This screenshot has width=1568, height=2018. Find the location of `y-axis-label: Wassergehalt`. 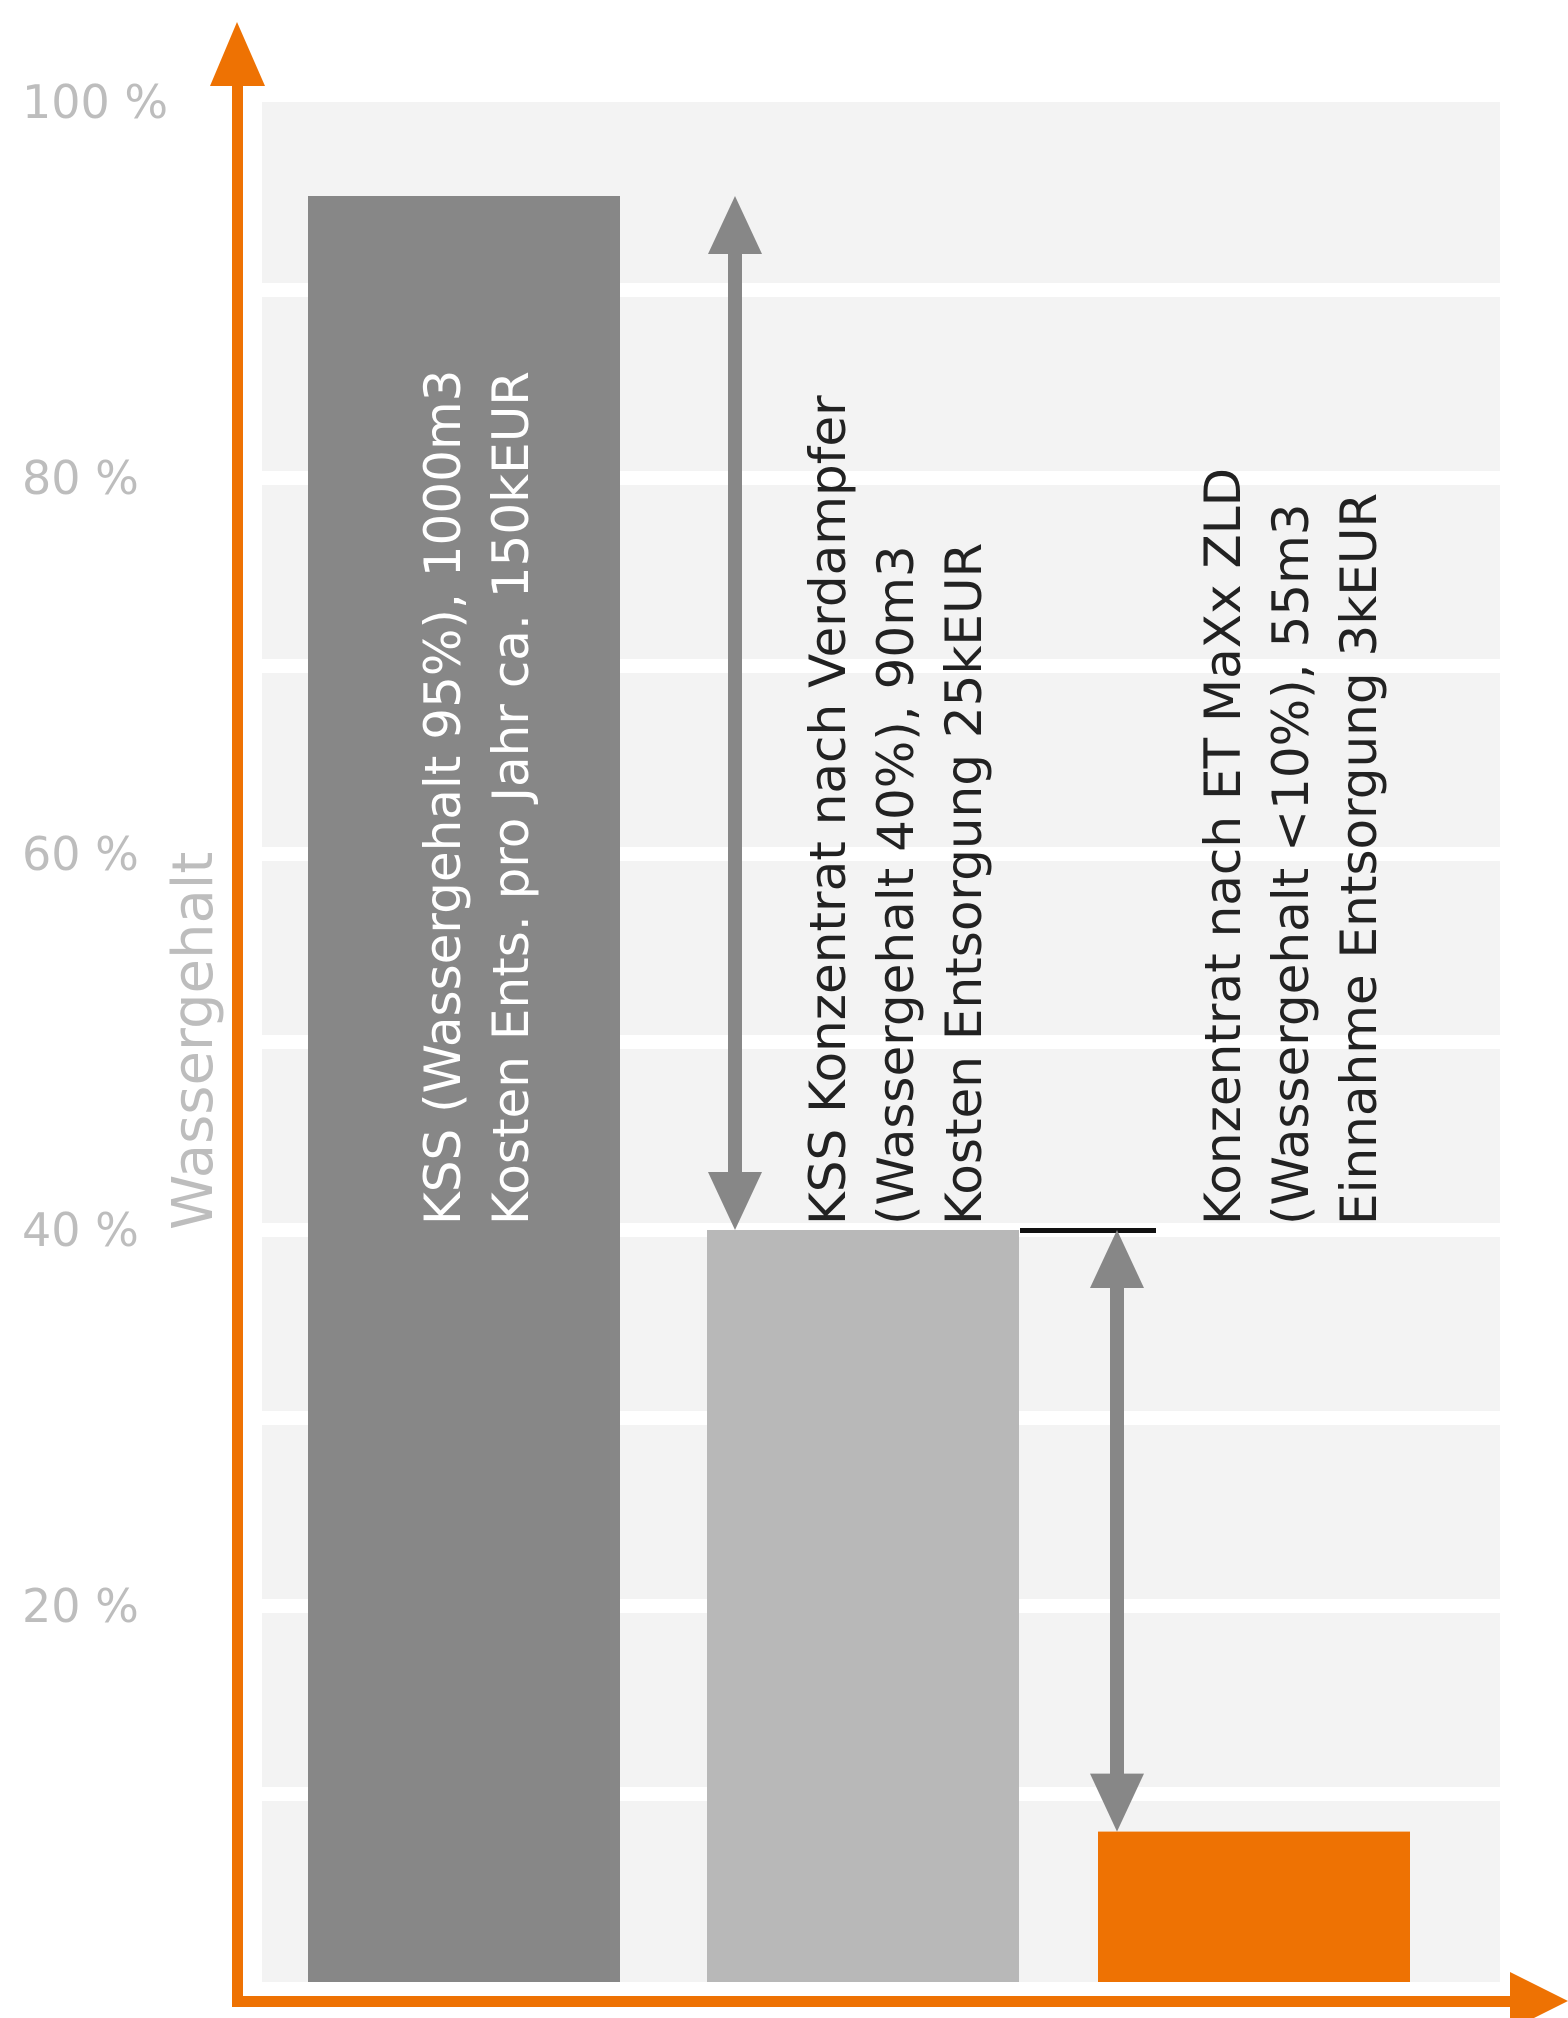

y-axis-label: Wassergehalt is located at coordinates (193, 1041).